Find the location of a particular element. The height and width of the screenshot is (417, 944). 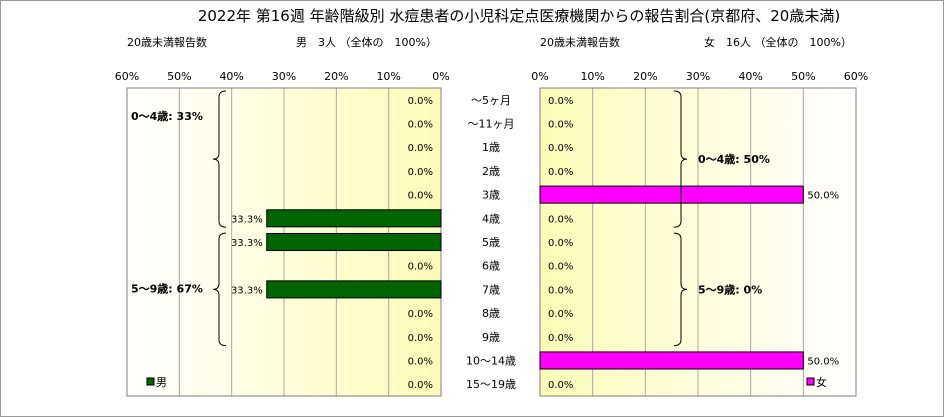

male-header-value: 男 3人 （全体の 100%） is located at coordinates (366, 42).